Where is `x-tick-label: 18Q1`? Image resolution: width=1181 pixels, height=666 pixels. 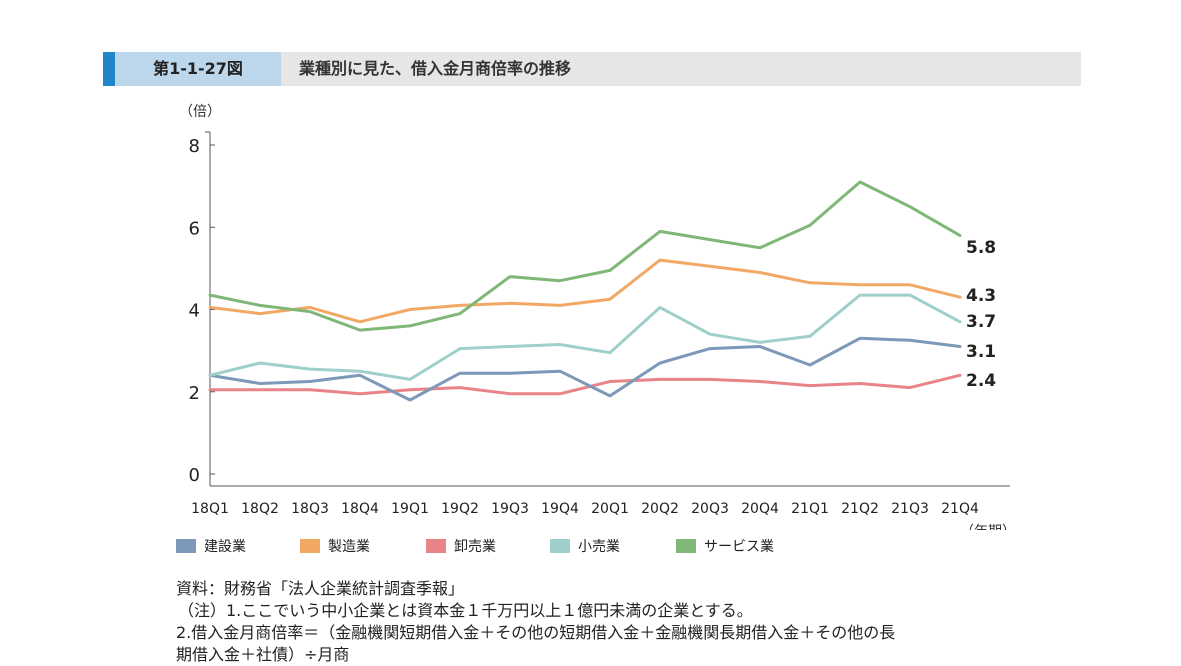
x-tick-label: 18Q1 is located at coordinates (210, 509).